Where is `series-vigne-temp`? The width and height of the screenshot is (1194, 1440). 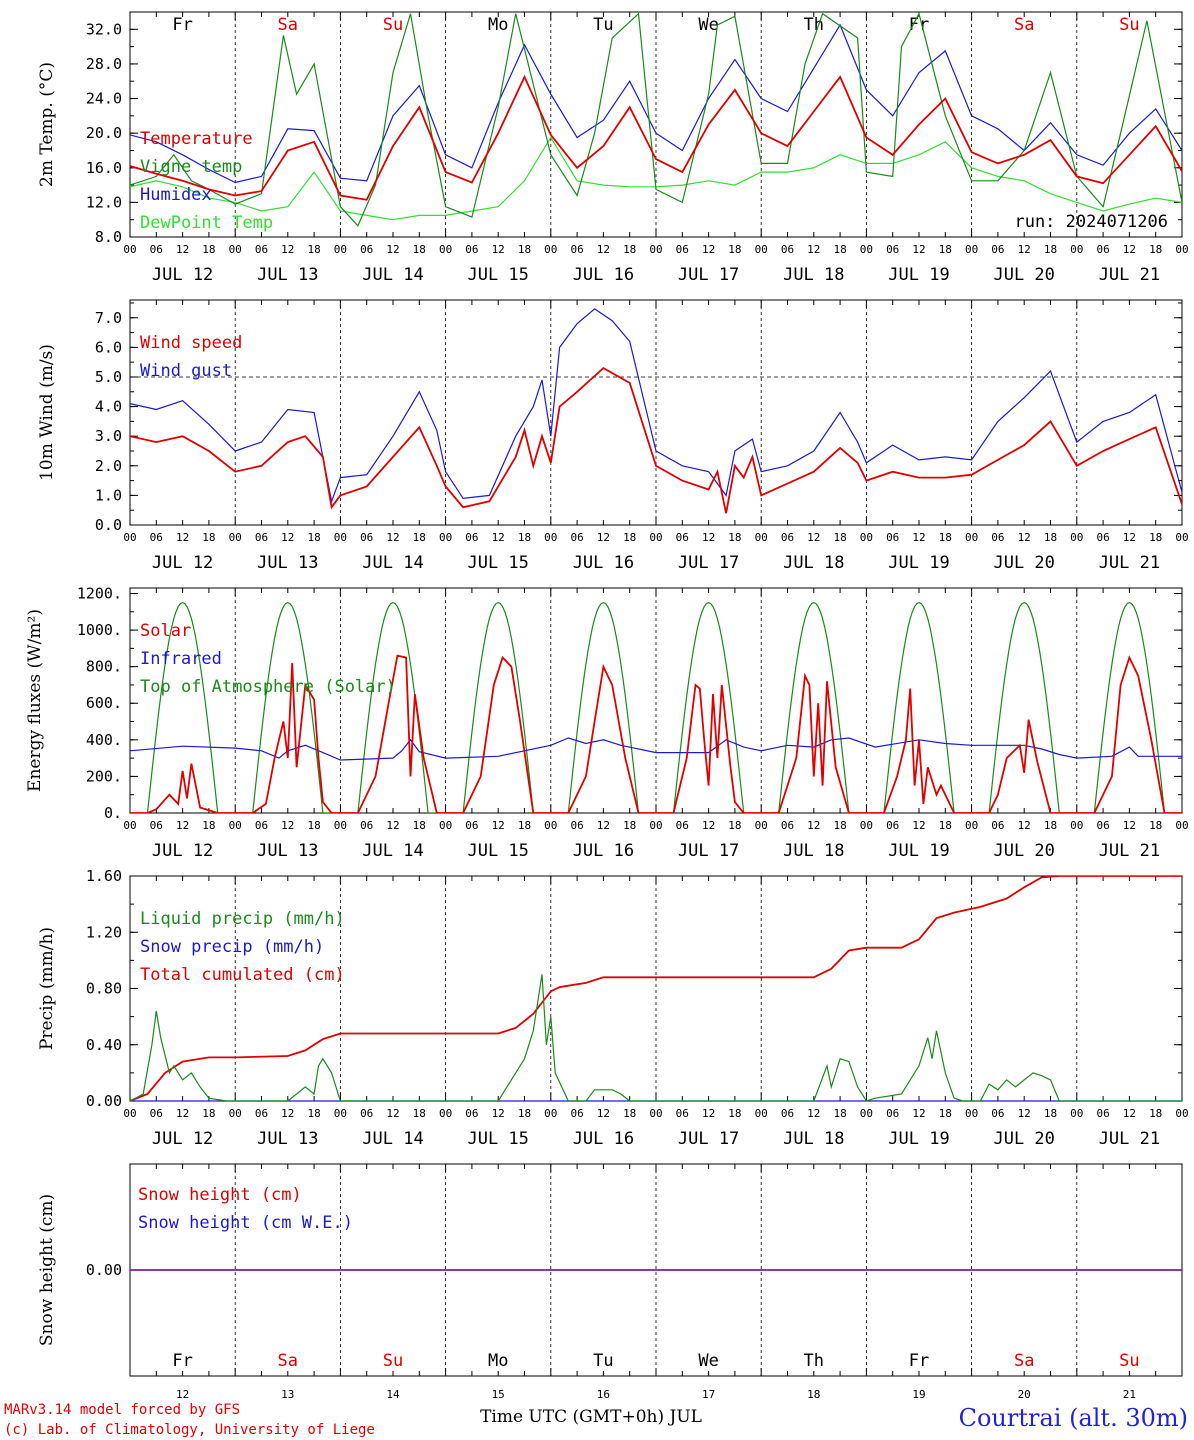 series-vigne-temp is located at coordinates (656, 119).